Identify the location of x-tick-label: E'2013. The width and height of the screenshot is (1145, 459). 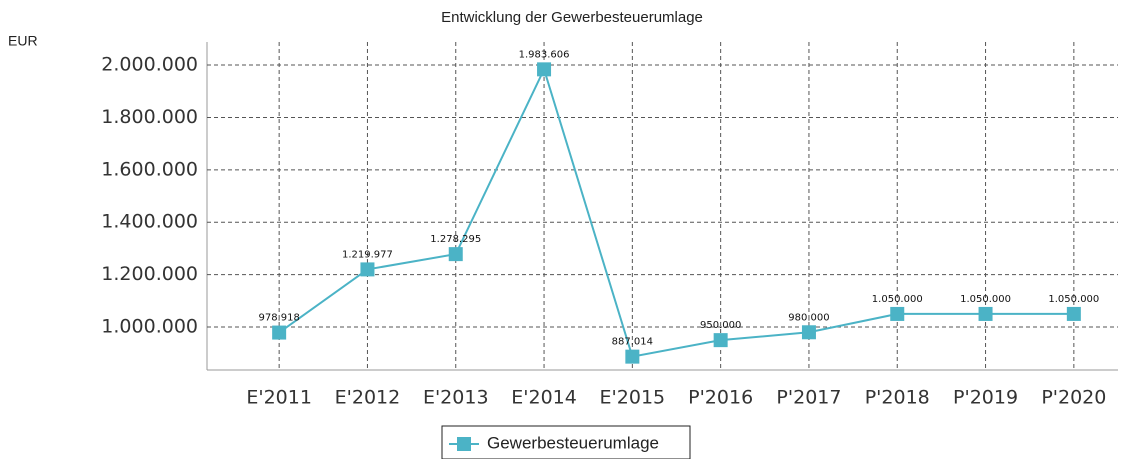
(456, 398).